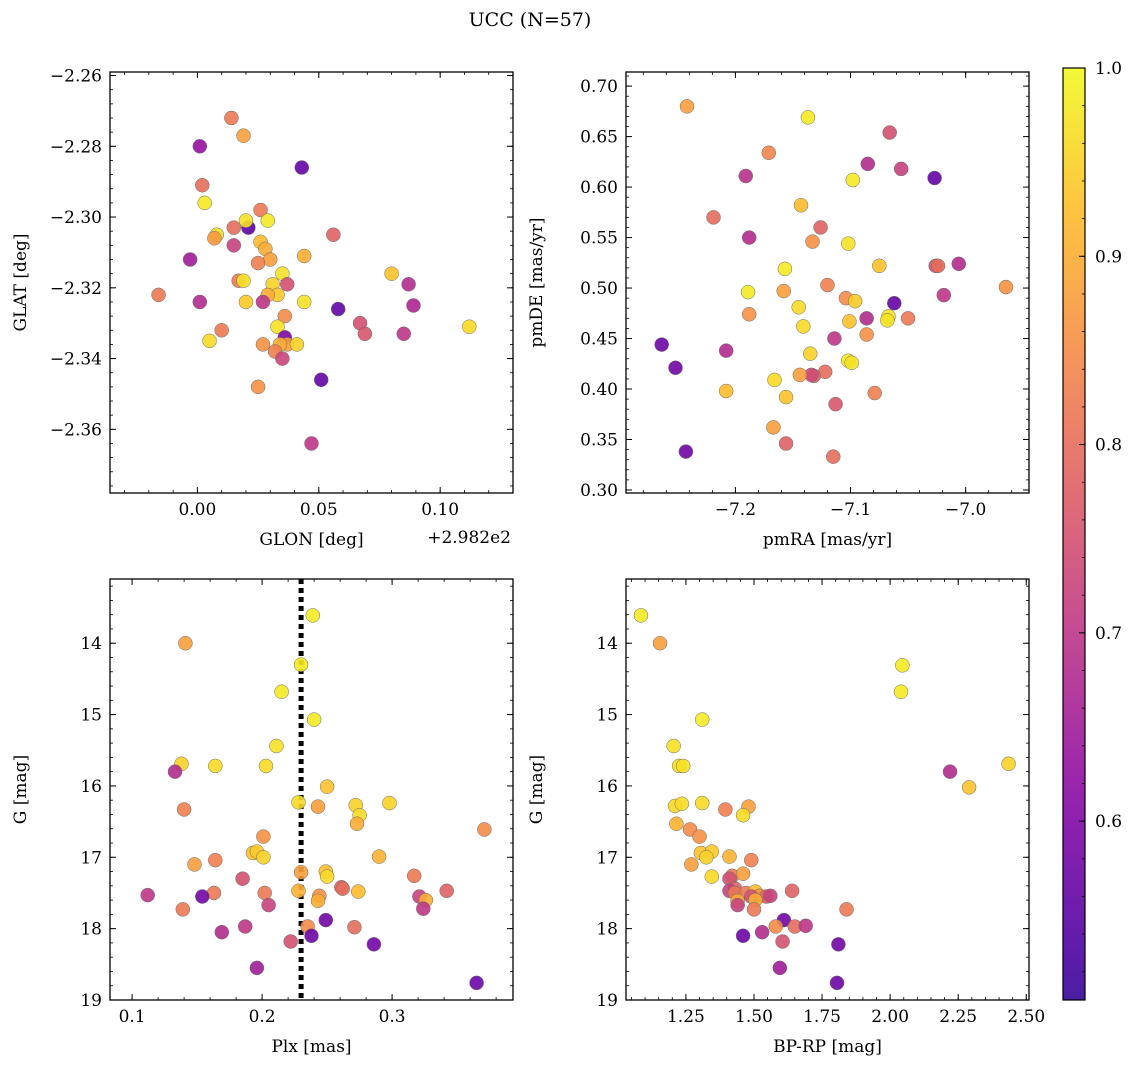  I want to click on figure-title: UCC (N=57), so click(530, 20).